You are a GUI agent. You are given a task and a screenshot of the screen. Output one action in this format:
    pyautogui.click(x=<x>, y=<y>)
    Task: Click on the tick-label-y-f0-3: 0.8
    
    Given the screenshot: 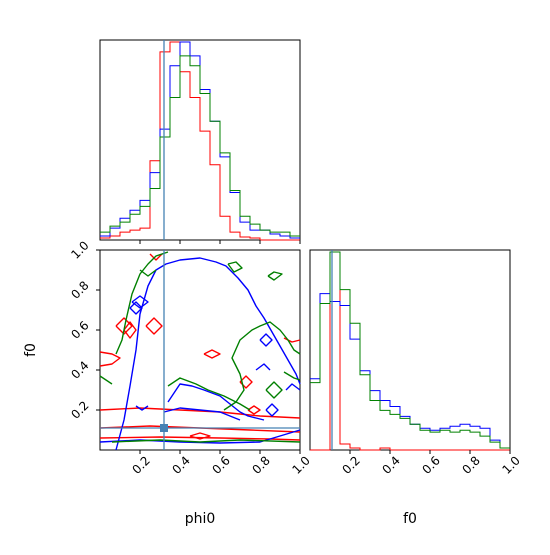 What is the action you would take?
    pyautogui.click(x=79, y=289)
    